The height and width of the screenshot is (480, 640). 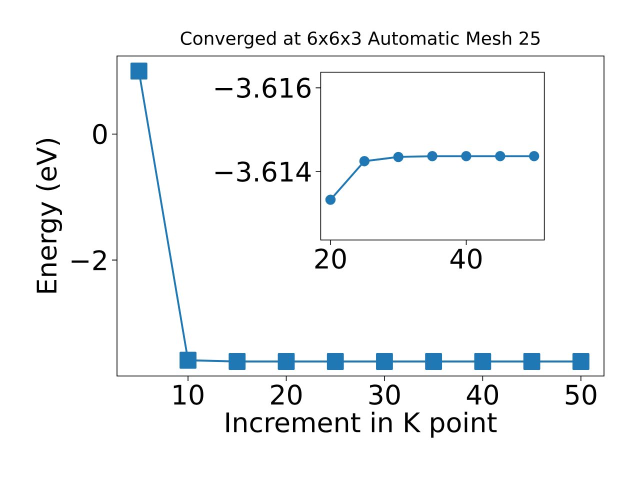 What do you see at coordinates (384, 394) in the screenshot?
I see `x-tick-label: 30` at bounding box center [384, 394].